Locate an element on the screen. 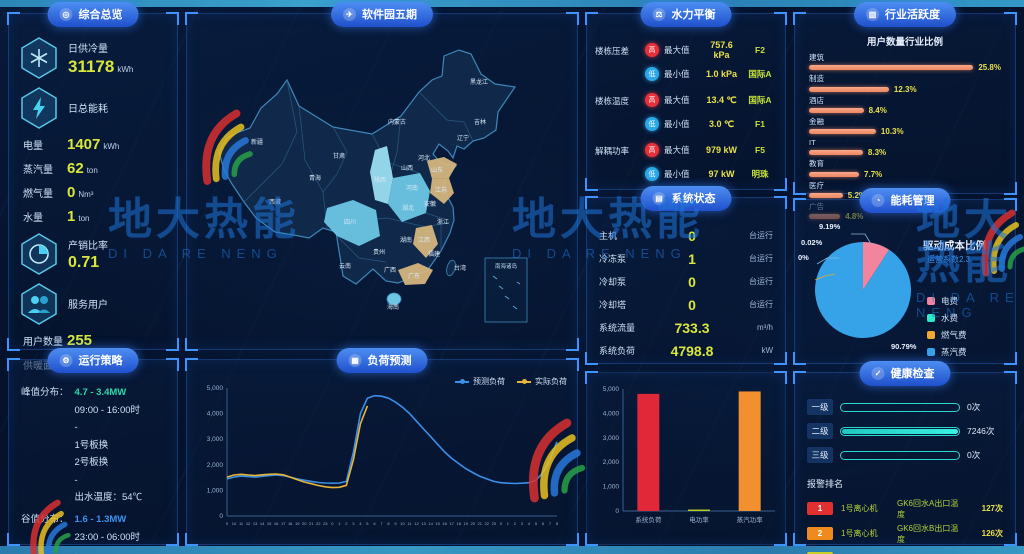 This screenshot has width=1024, height=554. panel-title-text: 健康检查 is located at coordinates (912, 374).